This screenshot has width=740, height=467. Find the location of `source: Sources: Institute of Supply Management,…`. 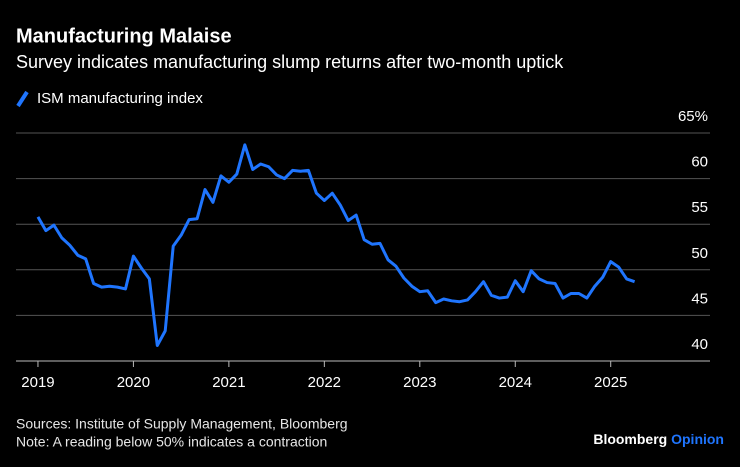

source: Sources: Institute of Supply Management,… is located at coordinates (182, 424).